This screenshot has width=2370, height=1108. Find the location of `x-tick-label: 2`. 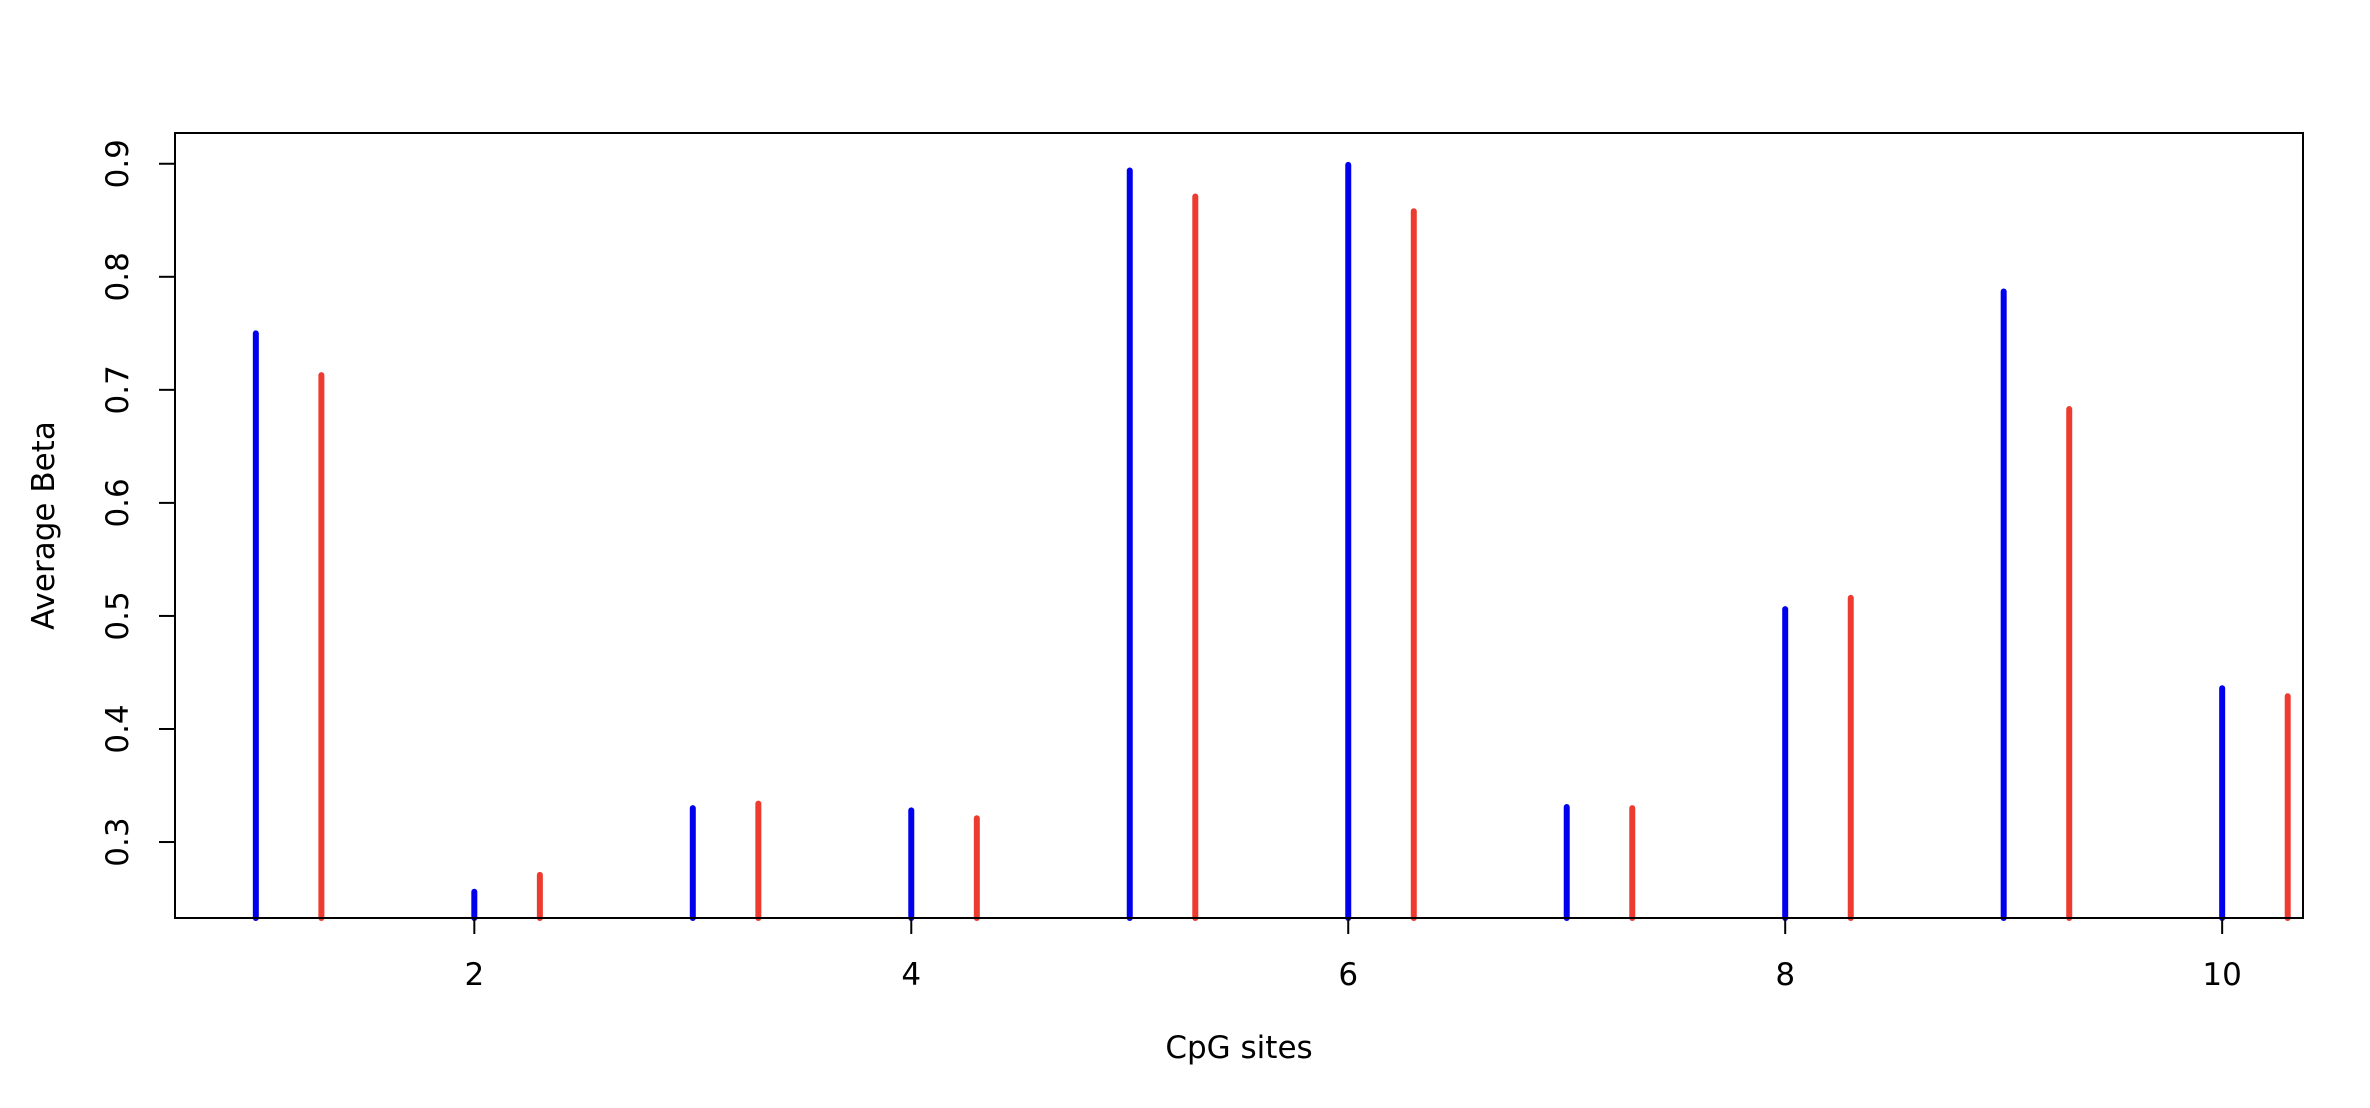

x-tick-label: 2 is located at coordinates (474, 975).